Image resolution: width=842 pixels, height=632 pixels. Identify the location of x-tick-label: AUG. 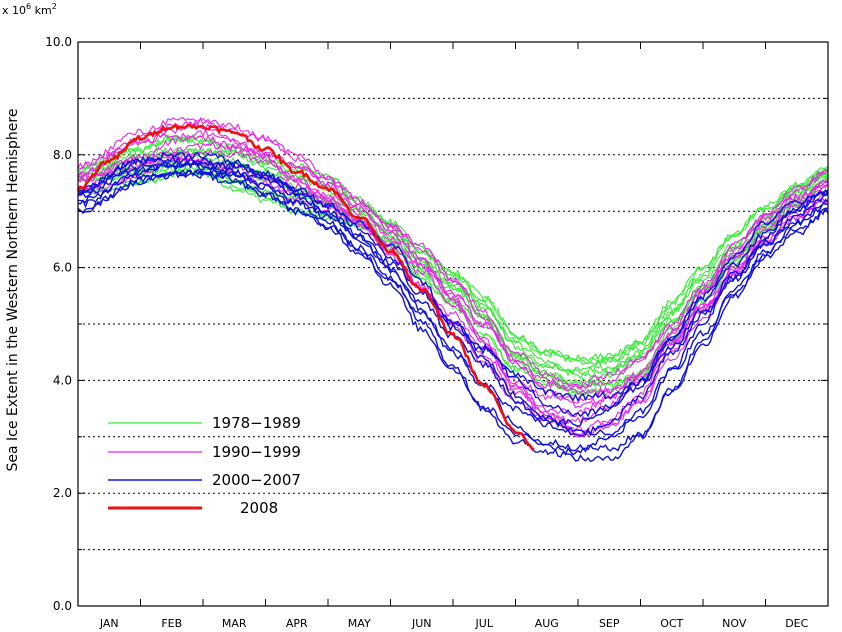
(547, 623).